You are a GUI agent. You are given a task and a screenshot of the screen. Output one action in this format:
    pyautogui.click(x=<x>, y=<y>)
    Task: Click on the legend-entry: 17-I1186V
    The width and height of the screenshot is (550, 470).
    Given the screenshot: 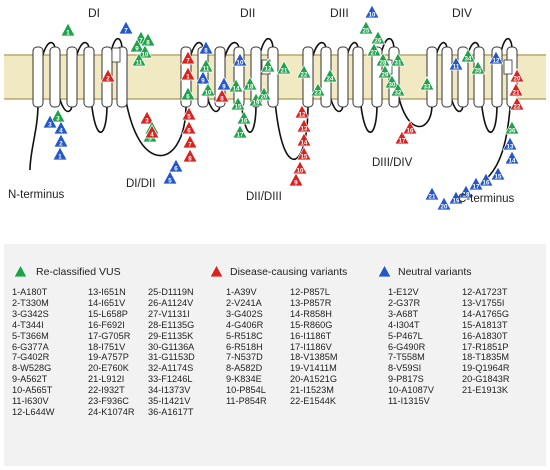 What is the action you would take?
    pyautogui.click(x=311, y=346)
    